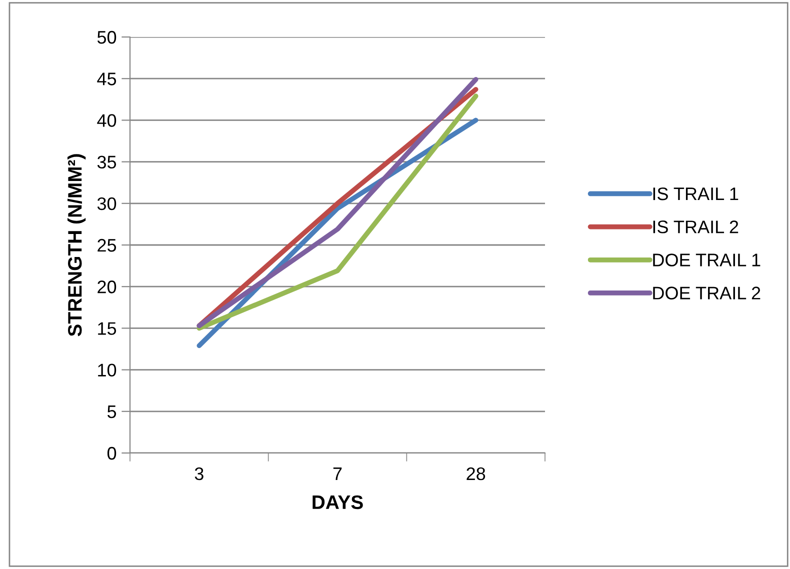 The height and width of the screenshot is (569, 790). What do you see at coordinates (106, 162) in the screenshot?
I see `y-tick-label: 35` at bounding box center [106, 162].